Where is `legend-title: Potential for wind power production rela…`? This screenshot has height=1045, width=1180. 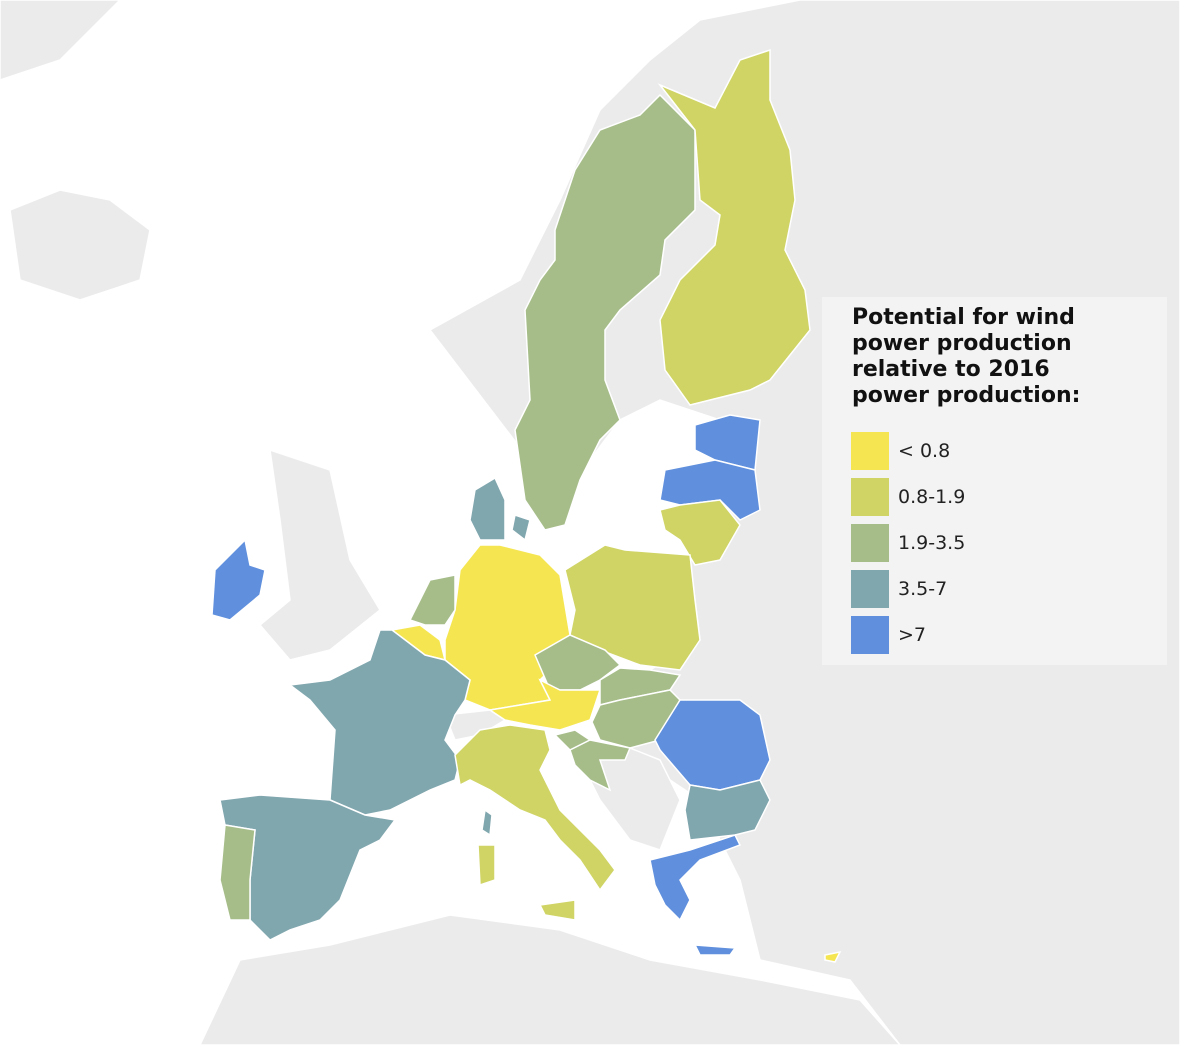
legend-title: Potential for wind power production rela… is located at coordinates (966, 356).